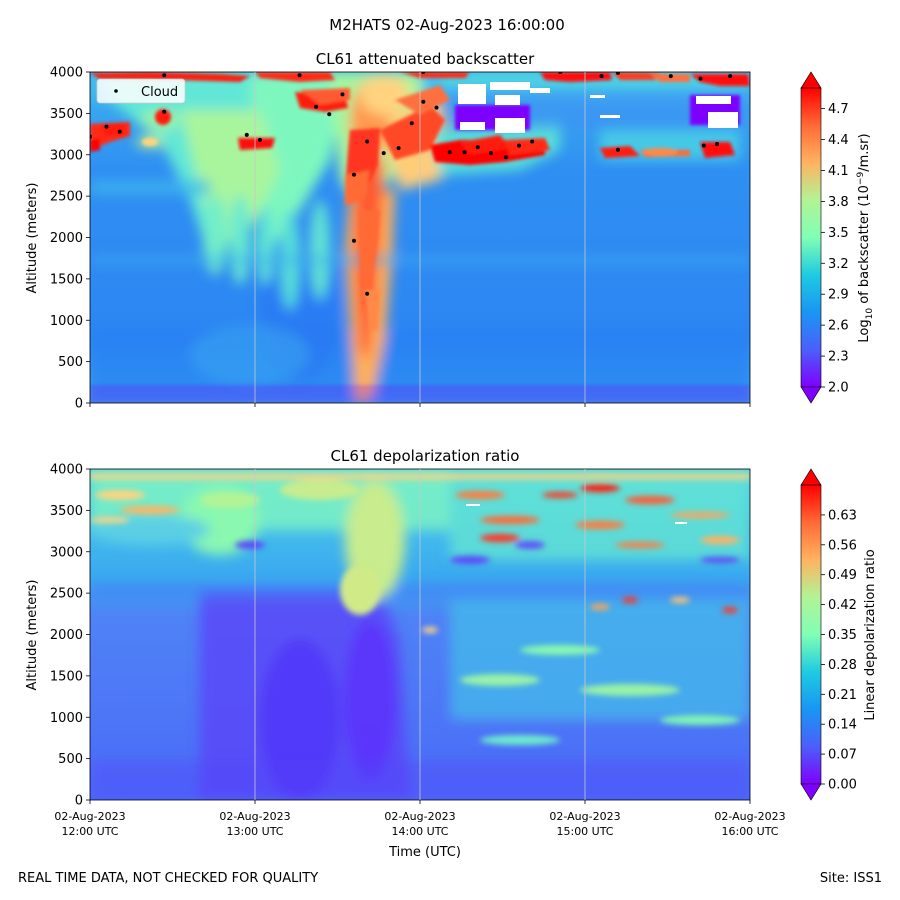  What do you see at coordinates (254, 831) in the screenshot?
I see `x-tick-time: 13:00 UTC` at bounding box center [254, 831].